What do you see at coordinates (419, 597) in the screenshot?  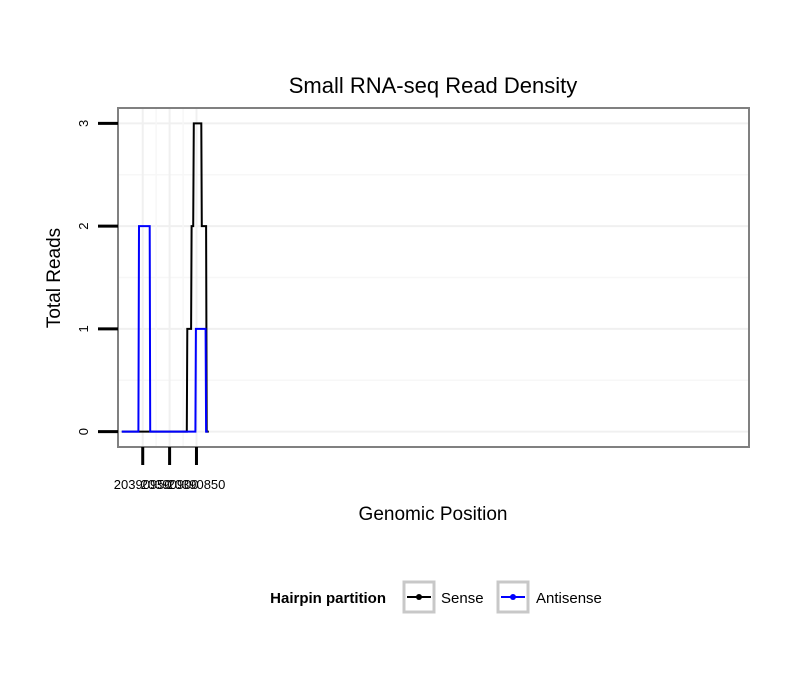 I see `legend-dot-sense` at bounding box center [419, 597].